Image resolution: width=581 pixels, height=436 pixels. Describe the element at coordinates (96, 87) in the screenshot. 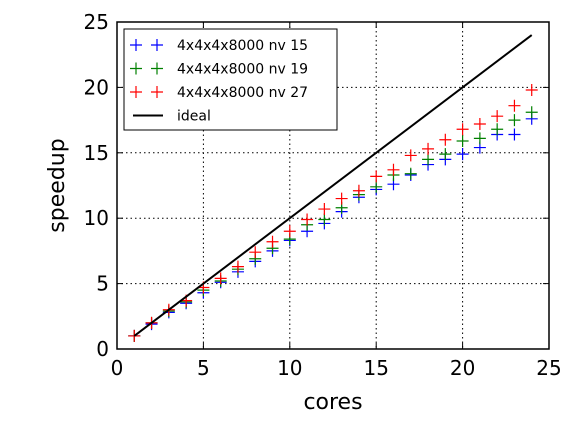

I see `y-tick-label: 20` at that location.